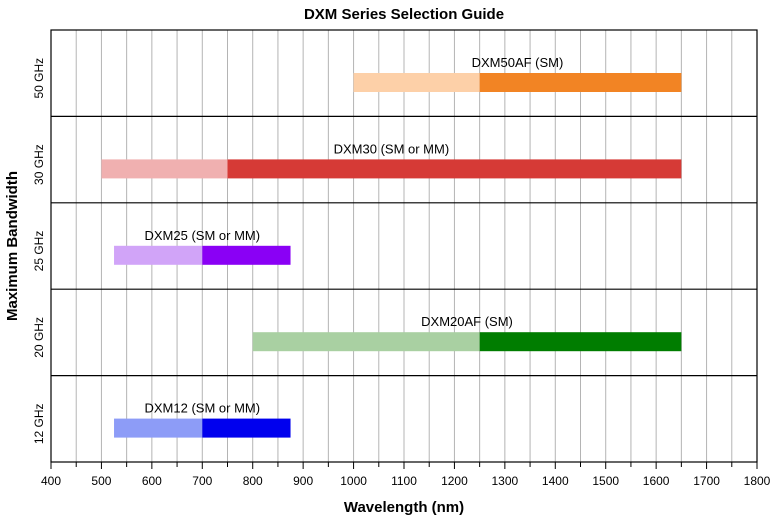 Image resolution: width=780 pixels, height=521 pixels. What do you see at coordinates (39, 164) in the screenshot?
I see `row-bandwidth-label: 30 GHz` at bounding box center [39, 164].